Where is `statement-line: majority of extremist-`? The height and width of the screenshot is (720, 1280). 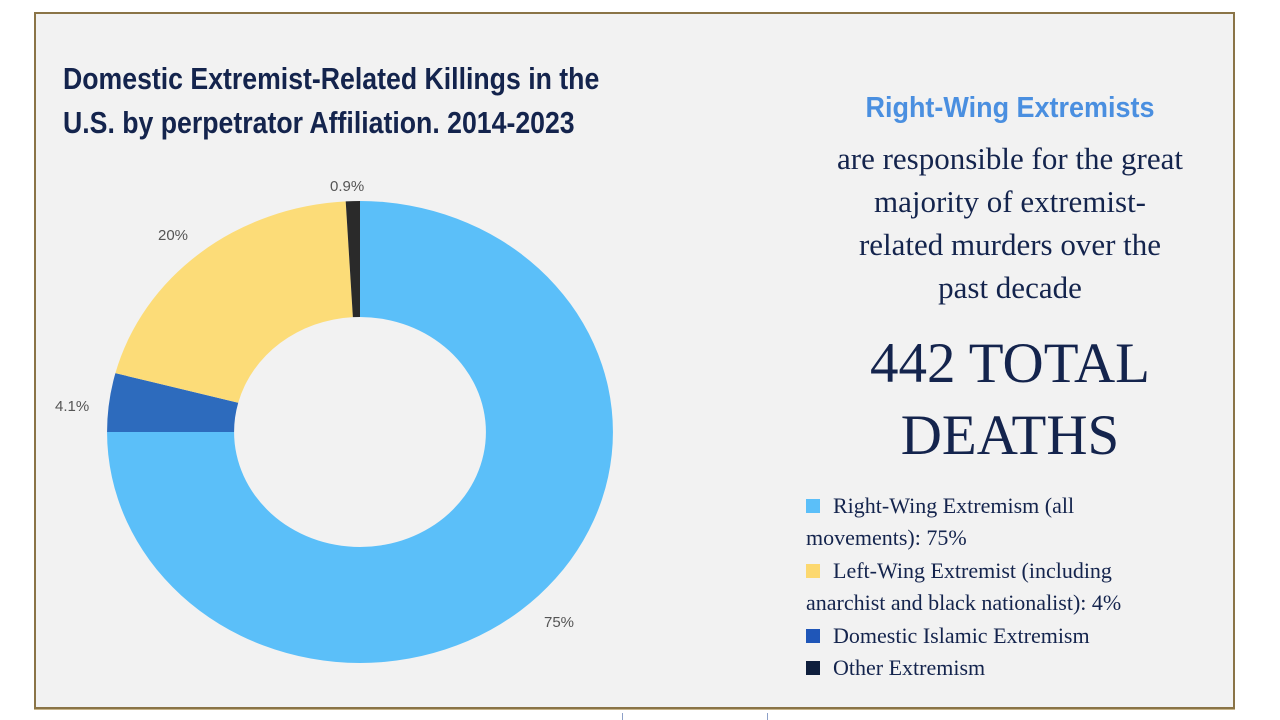 statement-line: majority of extremist- is located at coordinates (1010, 201).